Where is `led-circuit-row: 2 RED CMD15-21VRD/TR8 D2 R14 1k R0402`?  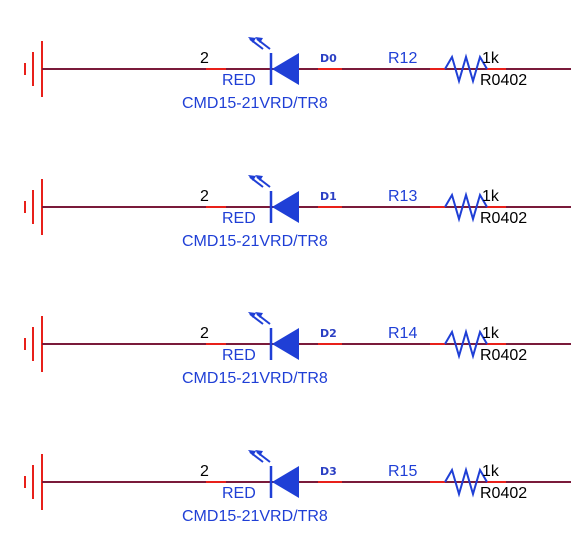 led-circuit-row: 2 RED CMD15-21VRD/TR8 D2 R14 1k R0402 is located at coordinates (297, 349).